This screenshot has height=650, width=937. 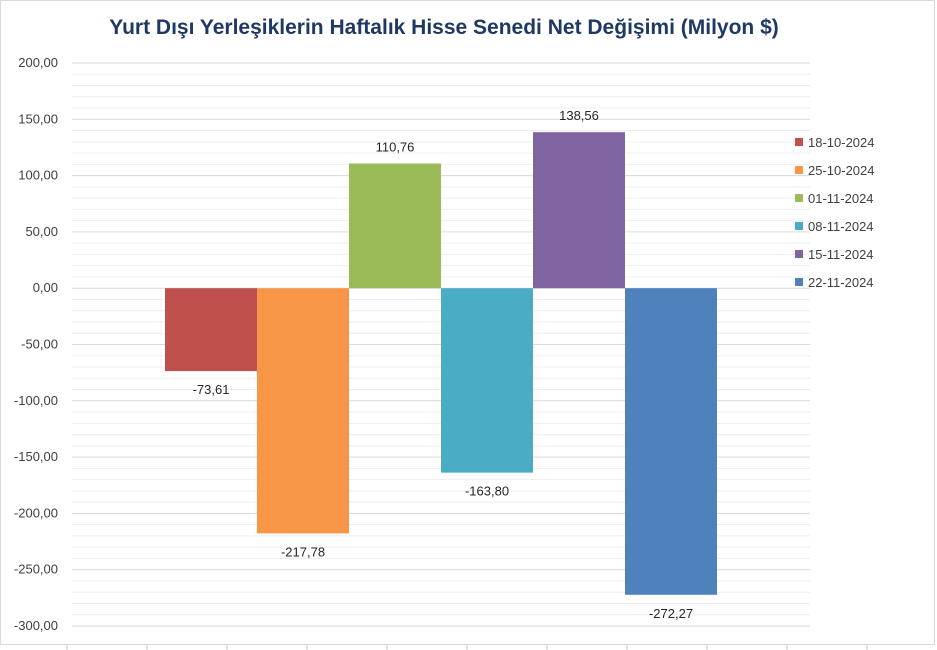 What do you see at coordinates (38, 175) in the screenshot?
I see `y-tick-label: 100,00` at bounding box center [38, 175].